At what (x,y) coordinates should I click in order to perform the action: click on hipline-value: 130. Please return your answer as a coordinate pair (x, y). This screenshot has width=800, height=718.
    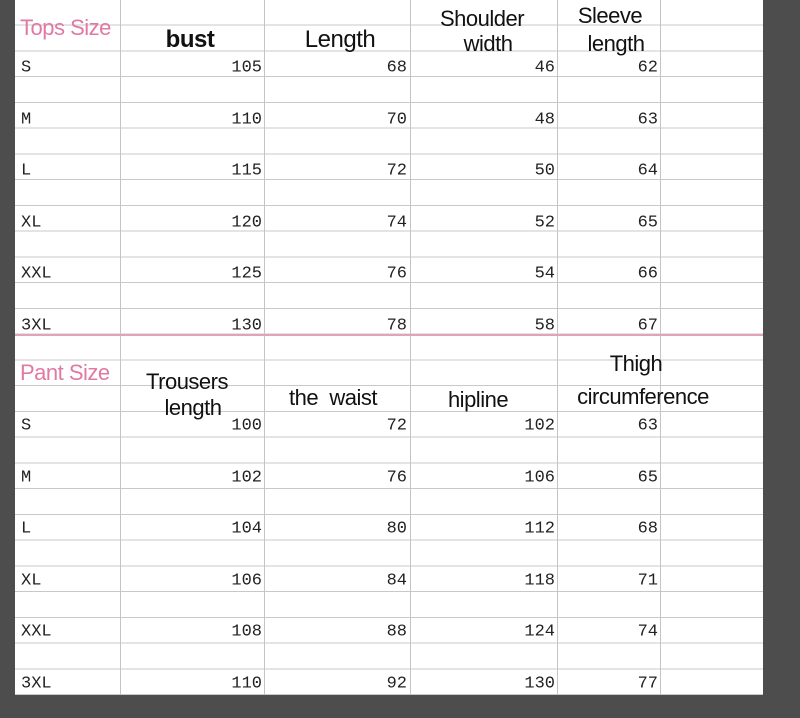
    Looking at the image, I should click on (539, 683).